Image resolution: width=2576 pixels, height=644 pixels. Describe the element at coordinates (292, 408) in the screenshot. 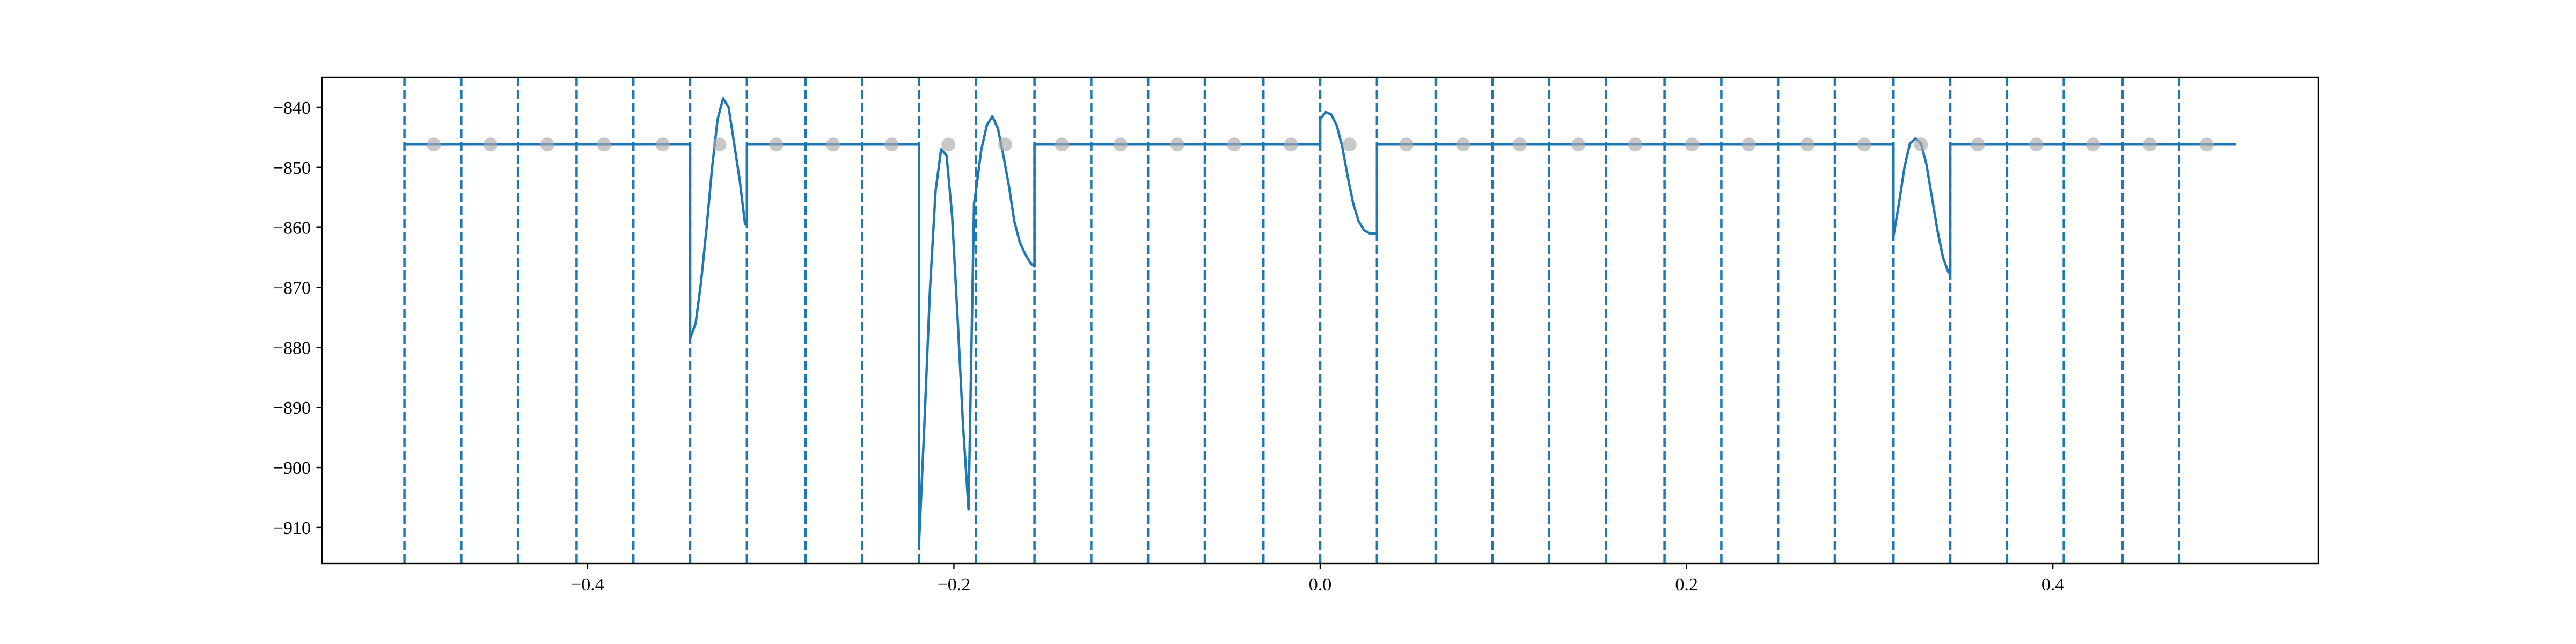

I see `y-tick-label-5: −890` at that location.